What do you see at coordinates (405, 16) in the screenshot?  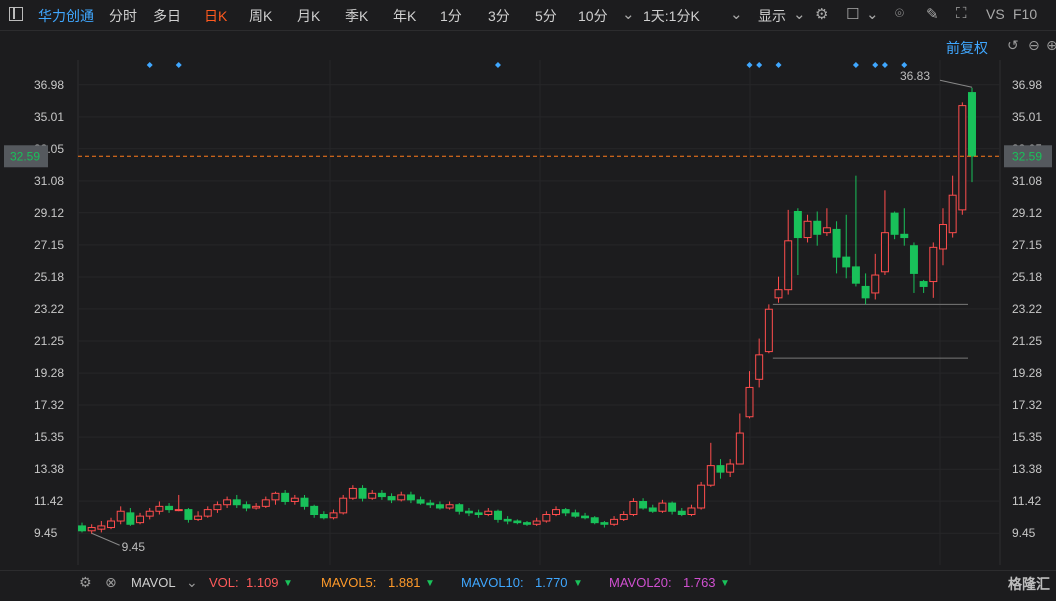 I see `tab-yearly-k: 年K` at bounding box center [405, 16].